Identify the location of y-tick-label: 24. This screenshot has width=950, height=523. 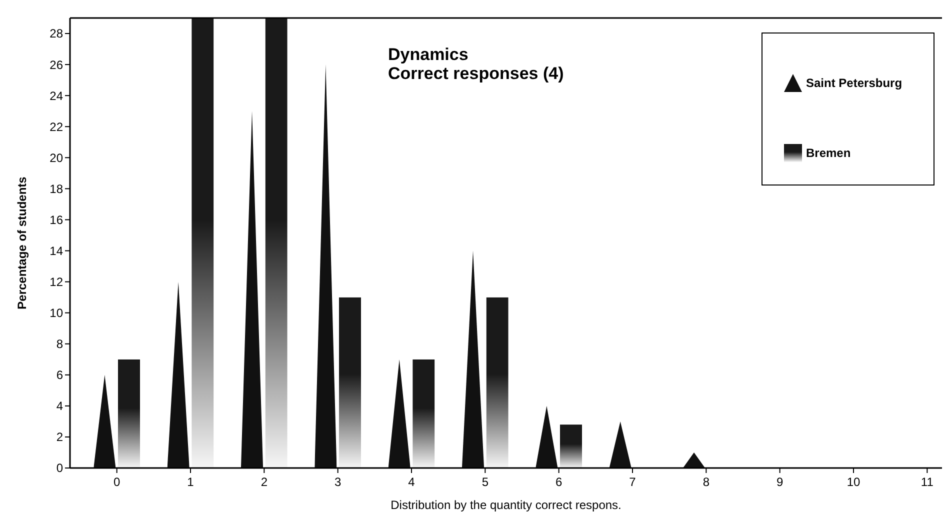
(57, 95).